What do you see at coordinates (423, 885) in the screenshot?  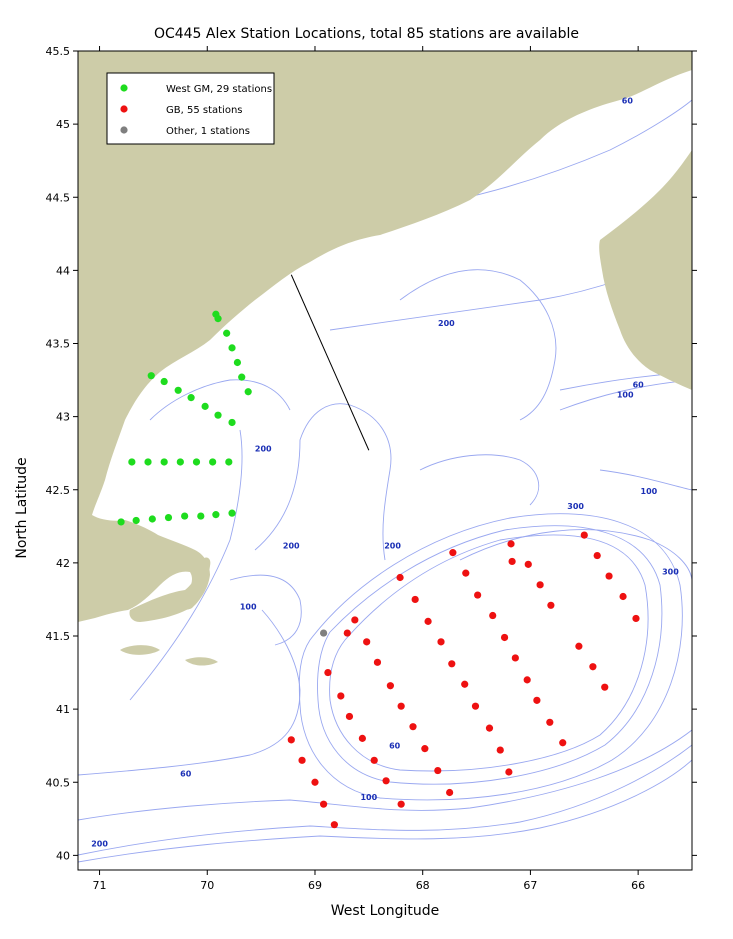 I see `x-tick-label: 68` at bounding box center [423, 885].